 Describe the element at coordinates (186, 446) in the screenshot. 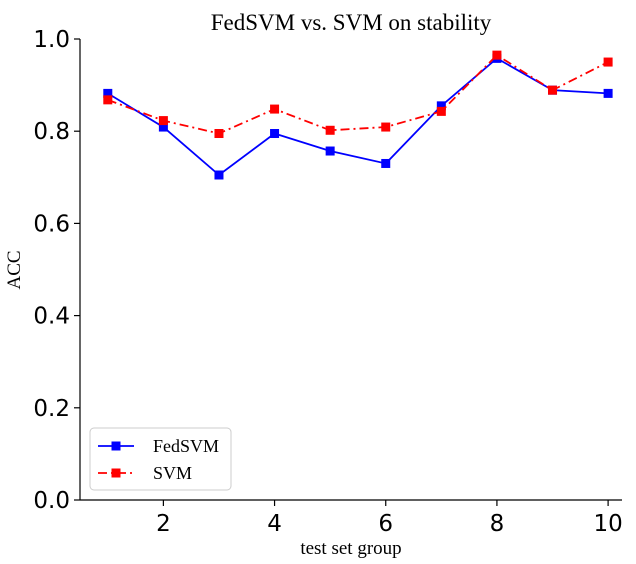

I see `legend-label: FedSVM` at that location.